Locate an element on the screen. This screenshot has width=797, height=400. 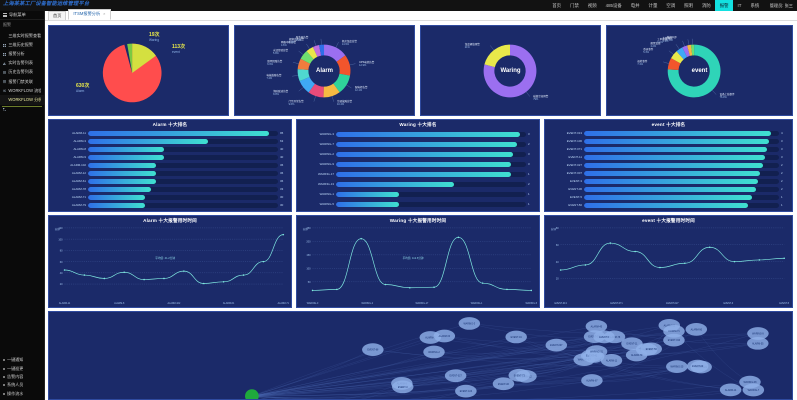
top-menu-item-3: 485设备 is located at coordinates (613, 5).